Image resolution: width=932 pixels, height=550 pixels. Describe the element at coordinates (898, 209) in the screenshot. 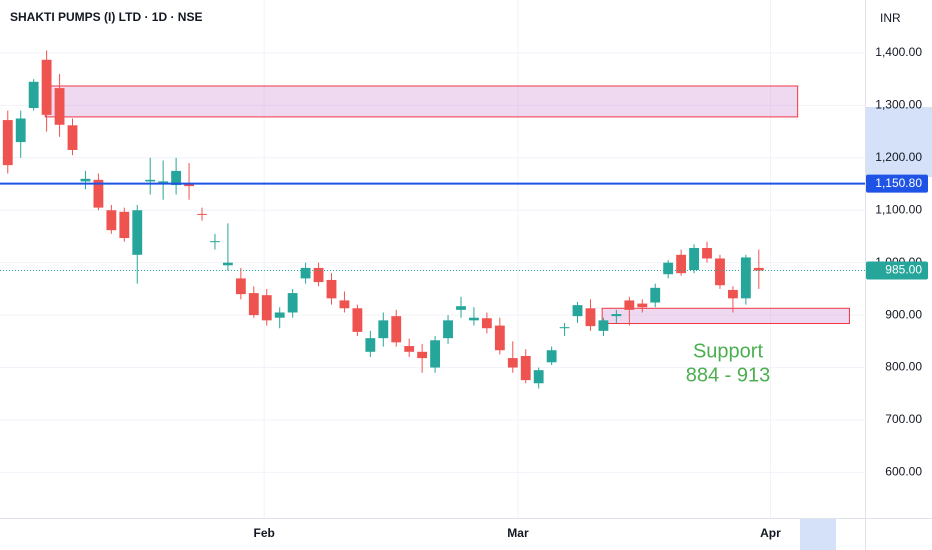

I see `y-tick-label: 1,100.00` at that location.